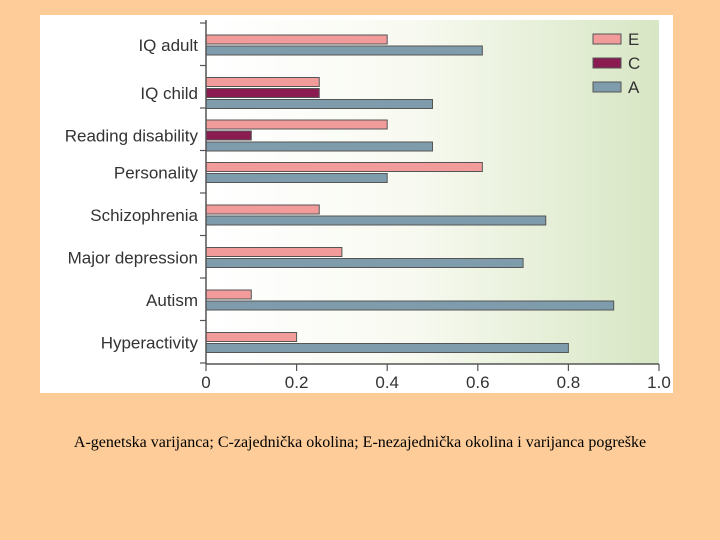 The image size is (720, 540). Describe the element at coordinates (133, 258) in the screenshot. I see `category-label: Major depression` at that location.